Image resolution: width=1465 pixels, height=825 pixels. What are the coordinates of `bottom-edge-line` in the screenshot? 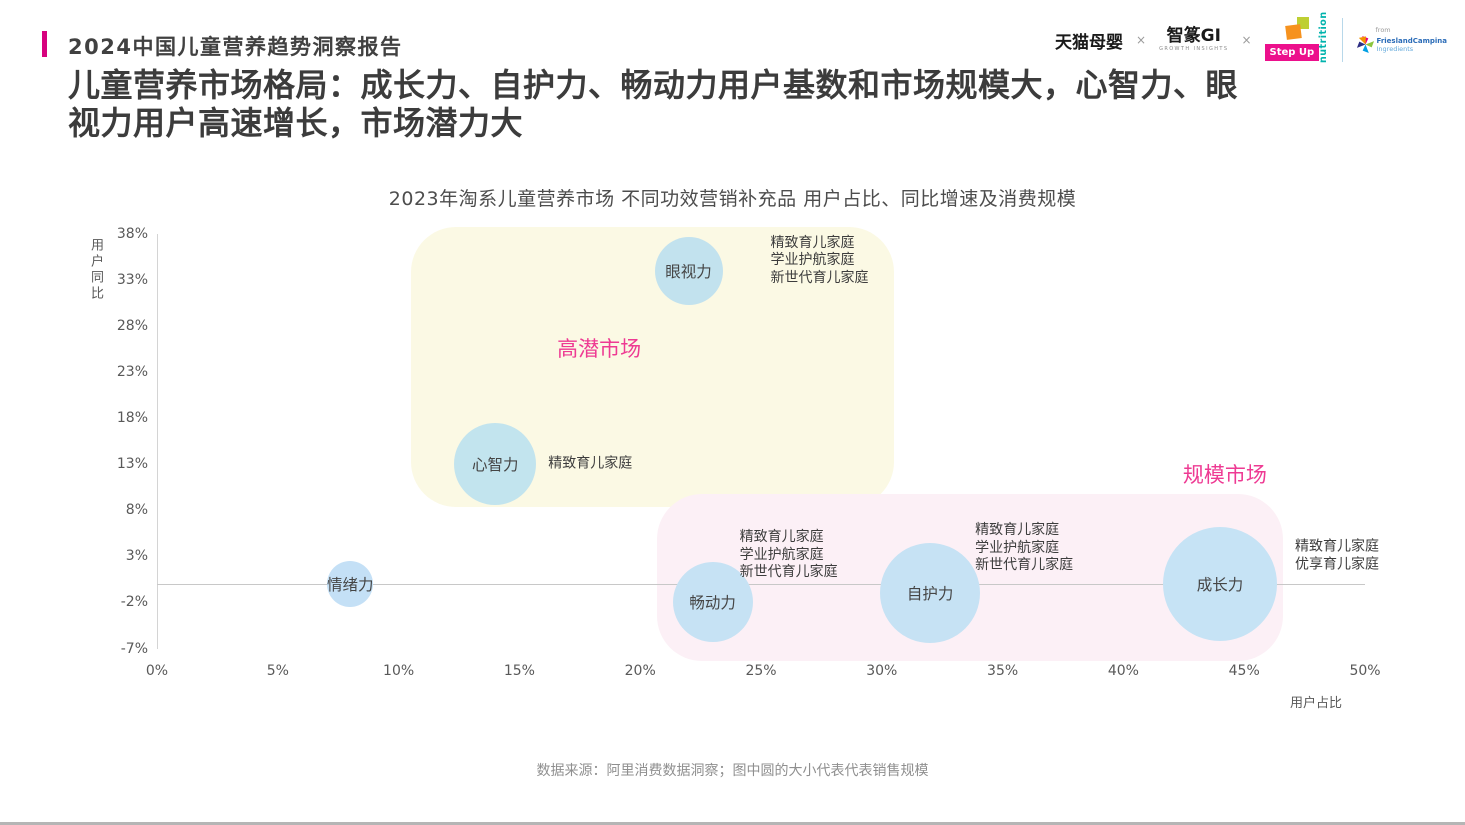 It's located at (732, 823).